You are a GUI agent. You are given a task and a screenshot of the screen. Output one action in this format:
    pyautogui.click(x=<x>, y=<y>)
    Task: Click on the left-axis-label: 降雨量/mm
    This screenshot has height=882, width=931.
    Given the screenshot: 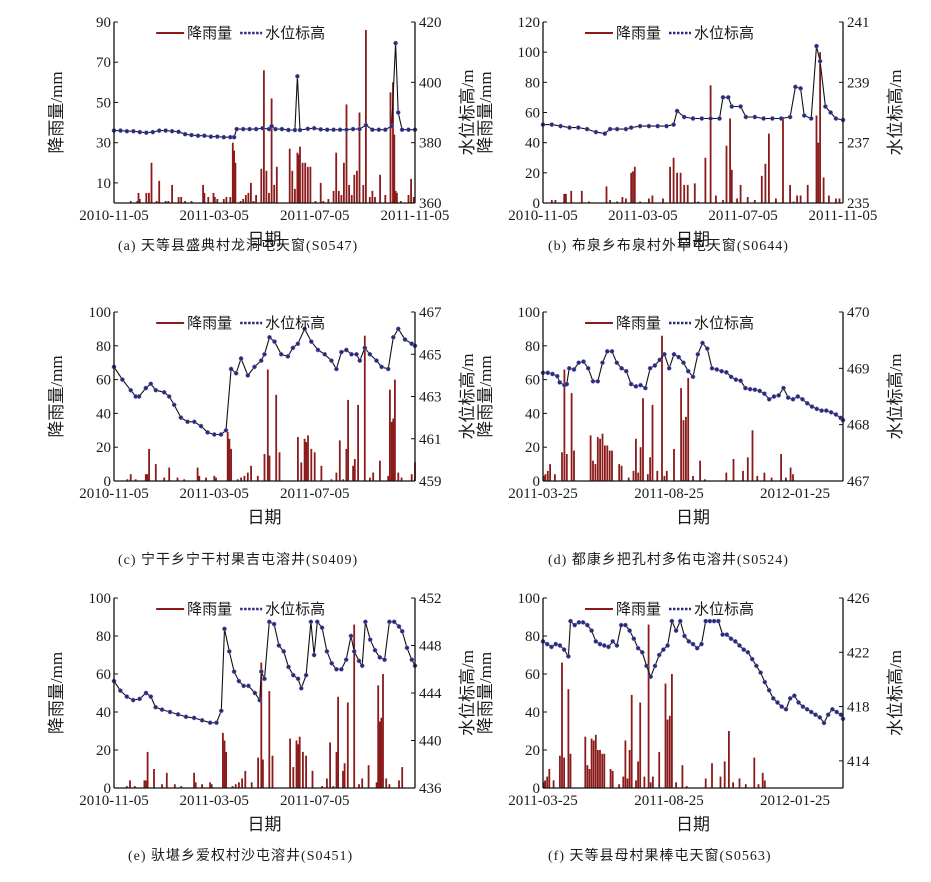 What is the action you would take?
    pyautogui.click(x=56, y=693)
    